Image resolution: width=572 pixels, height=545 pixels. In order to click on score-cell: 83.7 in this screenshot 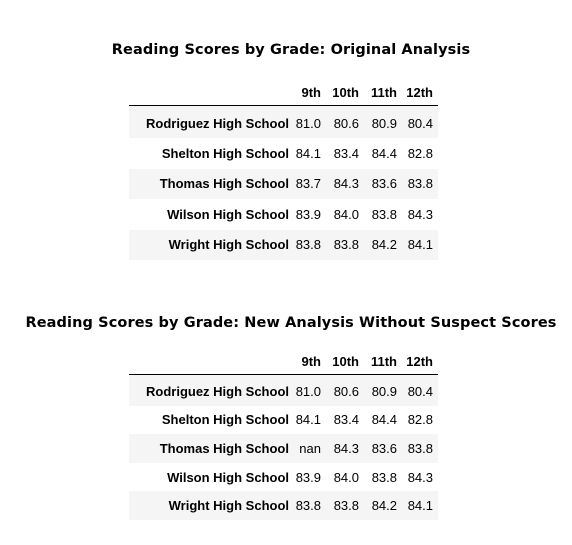, I will do `click(308, 184)`.